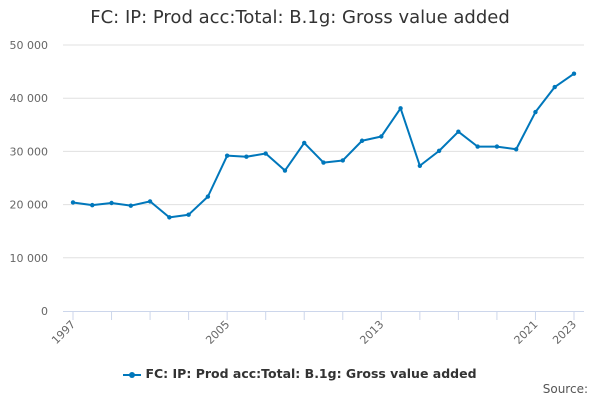 Image resolution: width=600 pixels, height=400 pixels. Describe the element at coordinates (63, 332) in the screenshot. I see `x-tick-label: 1997` at that location.